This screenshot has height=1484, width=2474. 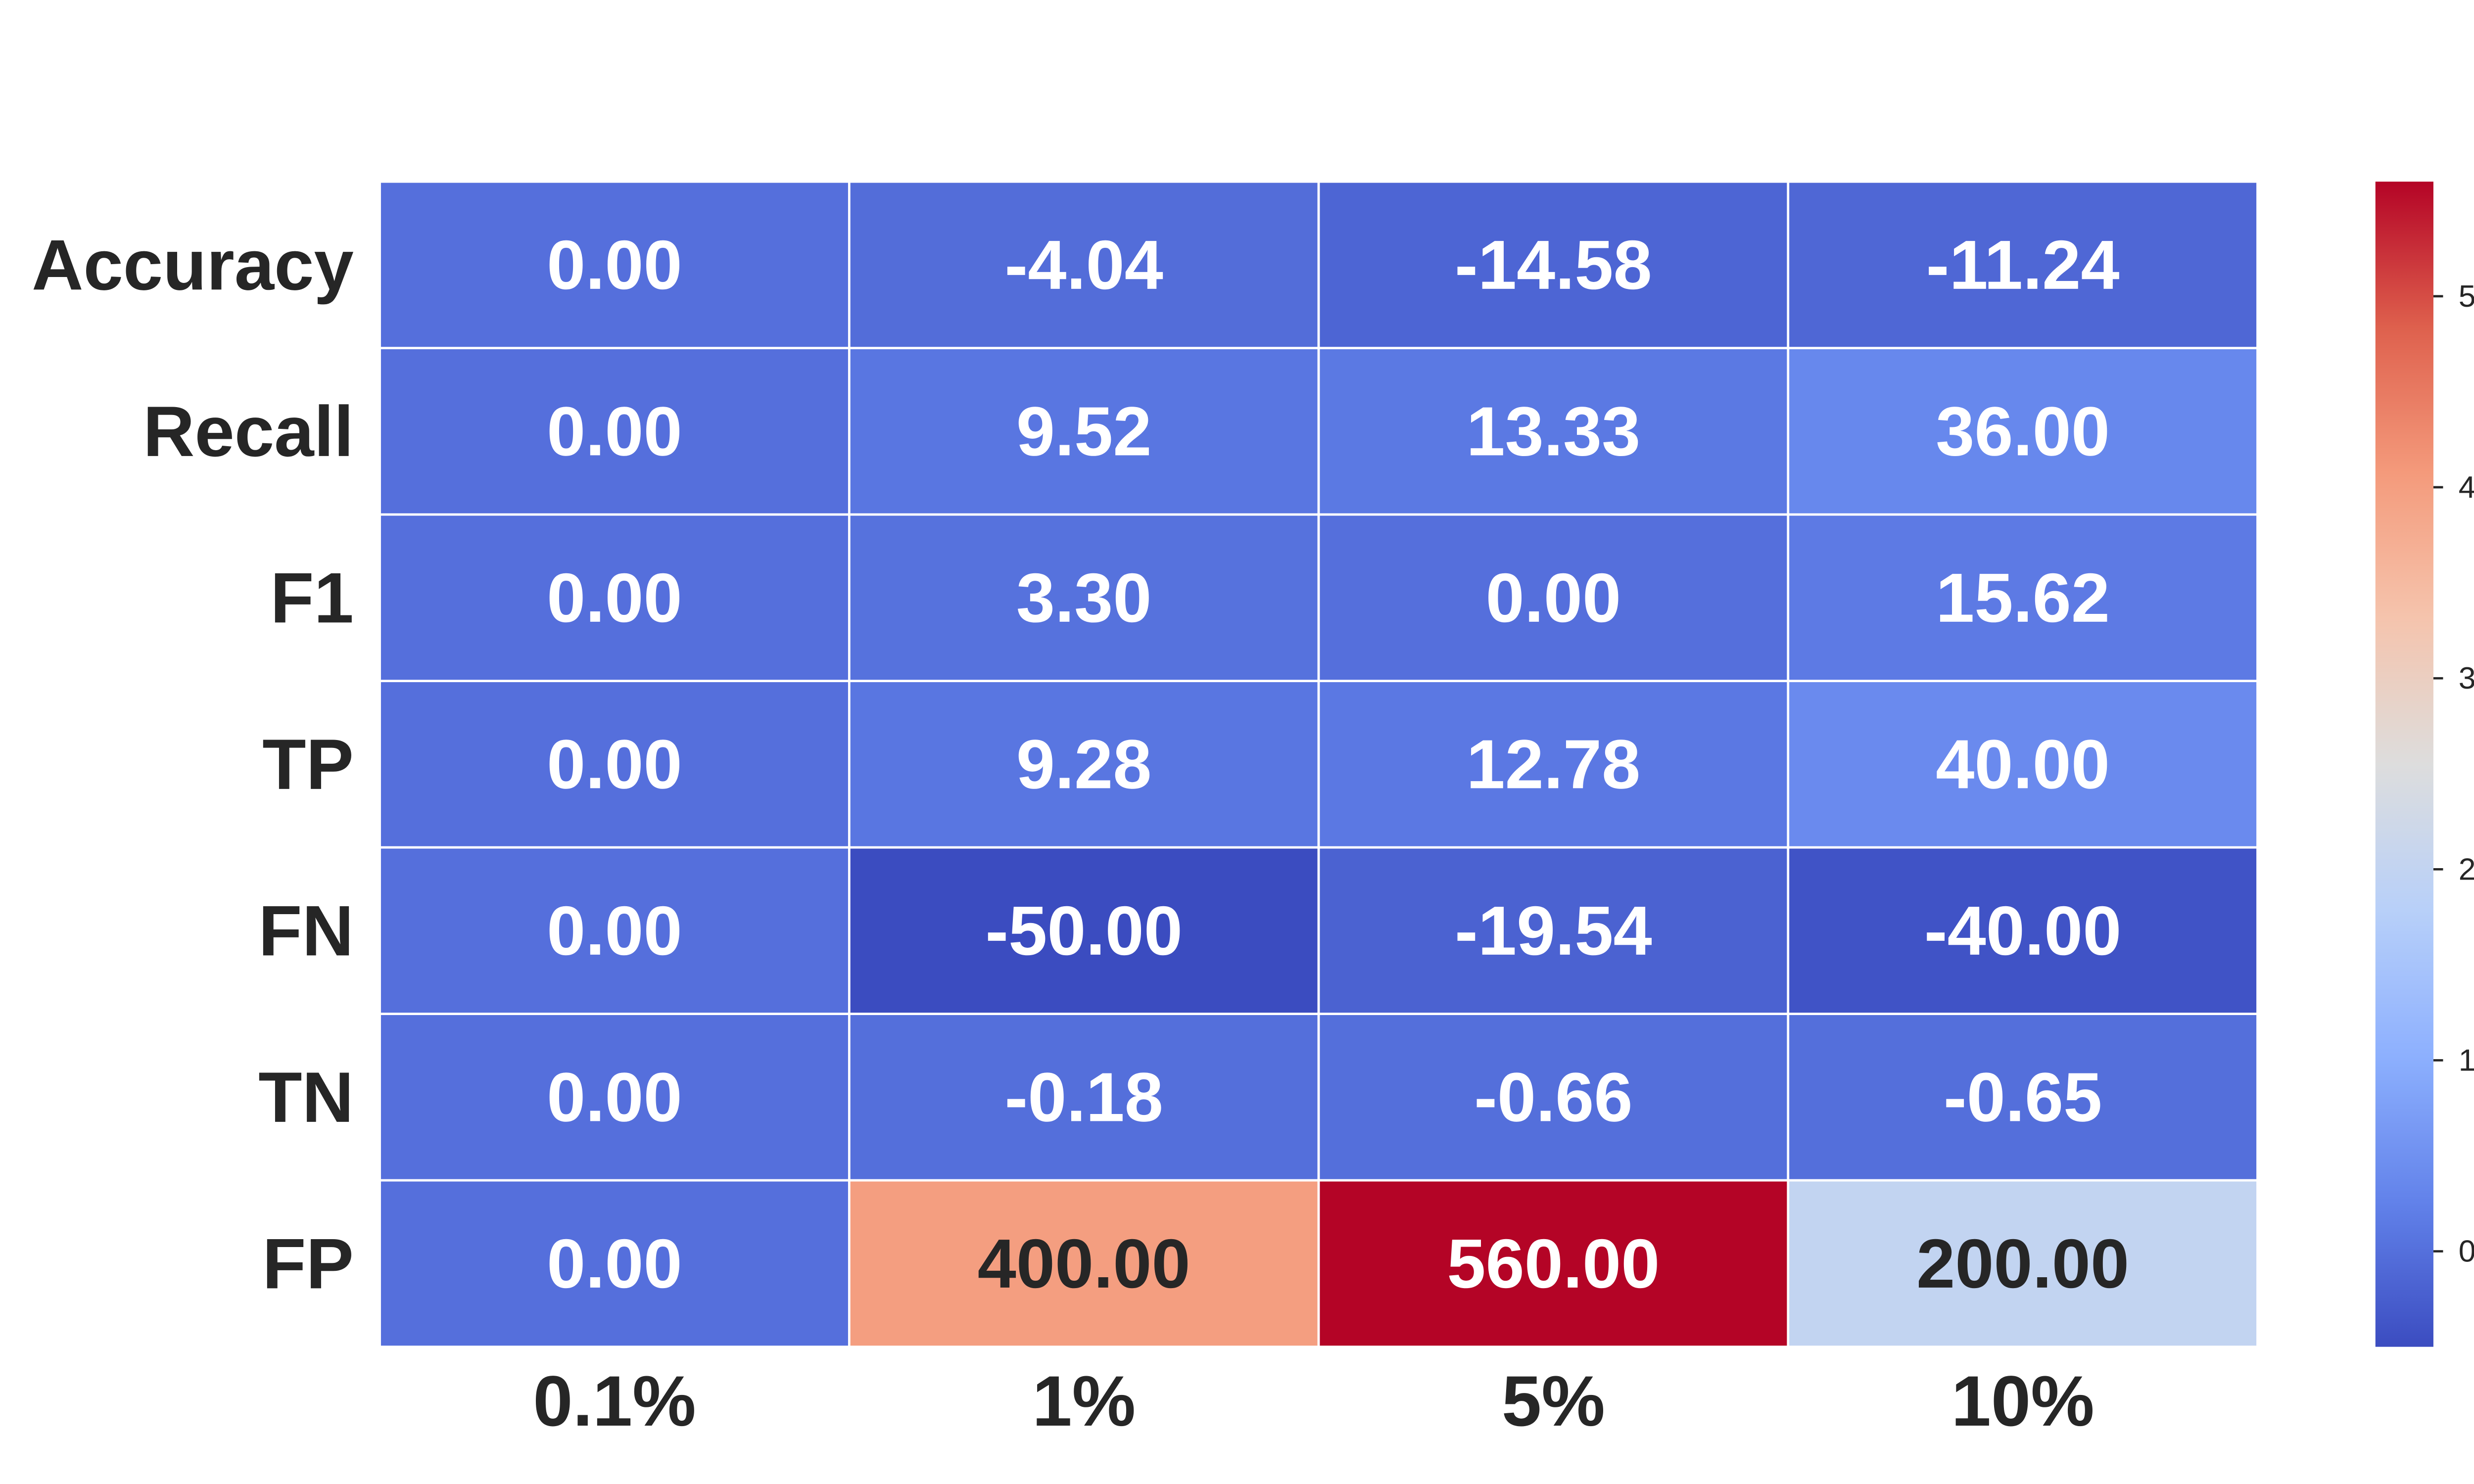 I want to click on row-label: TN, so click(x=306, y=1097).